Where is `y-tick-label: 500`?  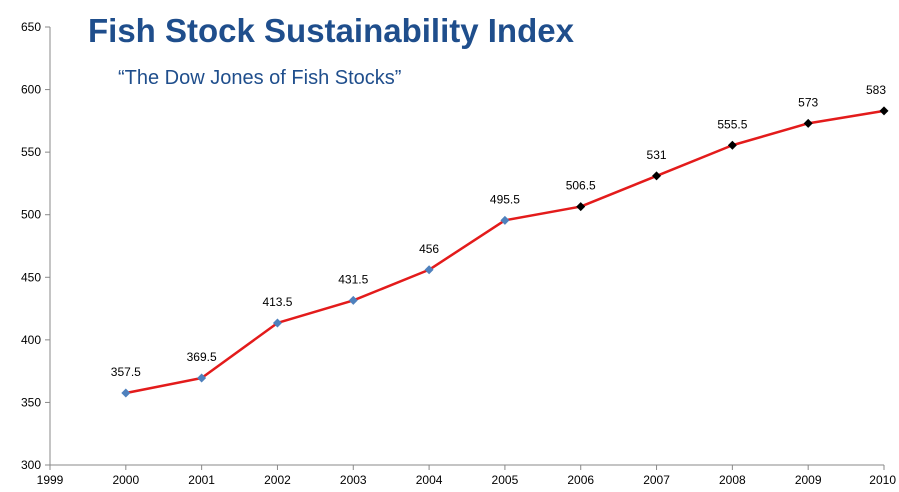 y-tick-label: 500 is located at coordinates (31, 215).